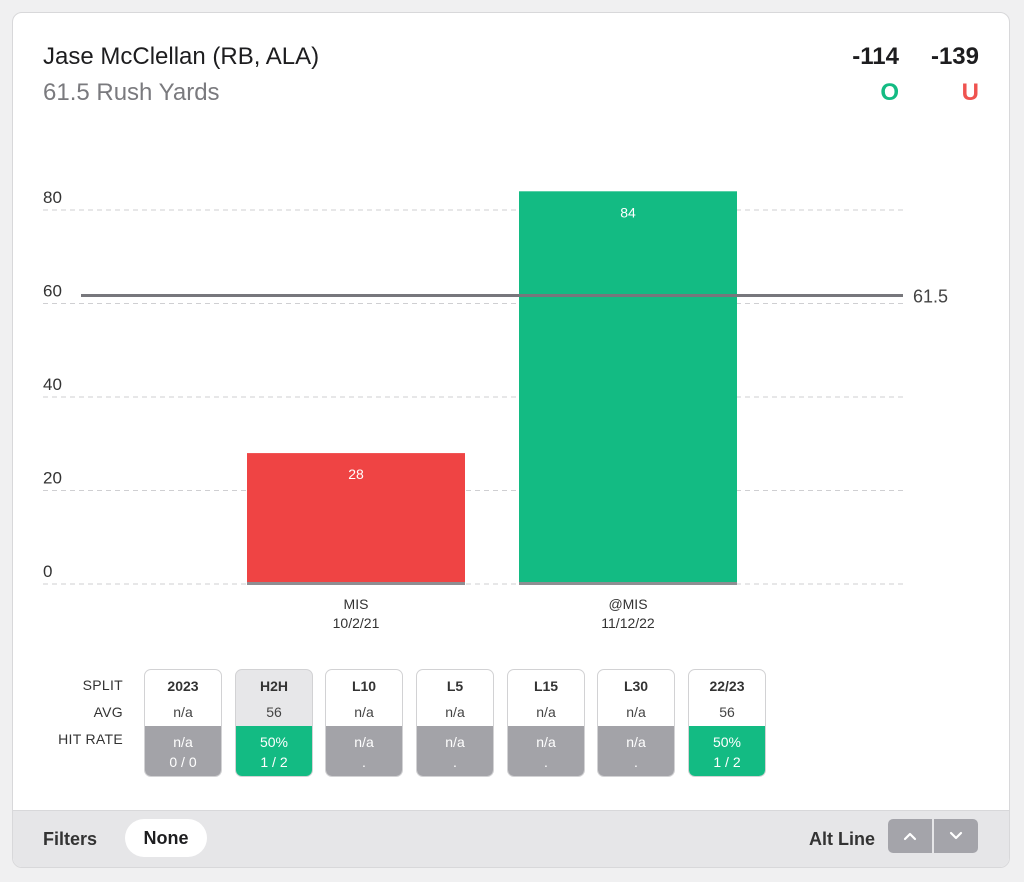 This screenshot has width=1024, height=882. What do you see at coordinates (636, 723) in the screenshot?
I see `split-card-l30: L30 n/a n/a.` at bounding box center [636, 723].